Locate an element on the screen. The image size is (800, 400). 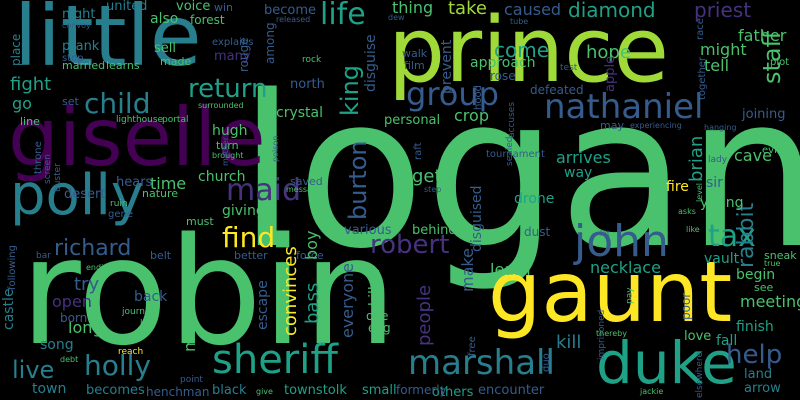
word-becomes: becomes is located at coordinates (115, 390).